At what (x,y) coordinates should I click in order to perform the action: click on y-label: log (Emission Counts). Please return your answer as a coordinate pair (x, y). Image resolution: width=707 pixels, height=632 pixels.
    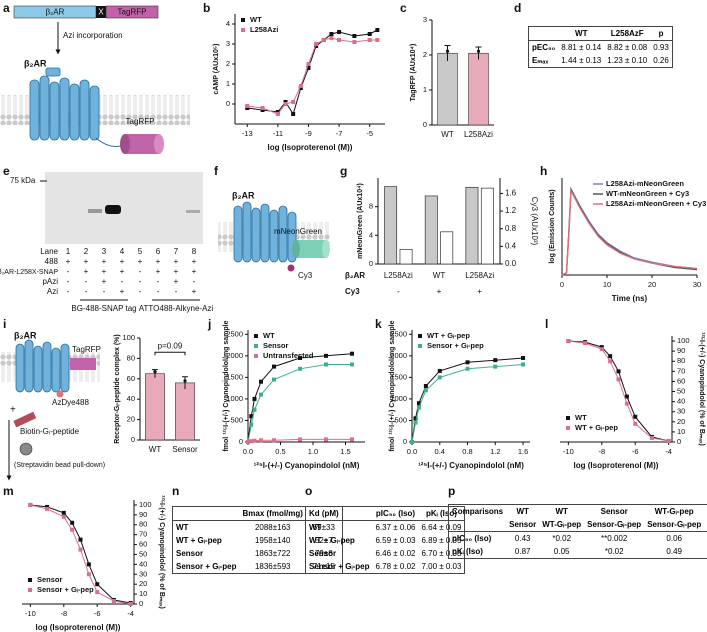
    Looking at the image, I should click on (552, 226).